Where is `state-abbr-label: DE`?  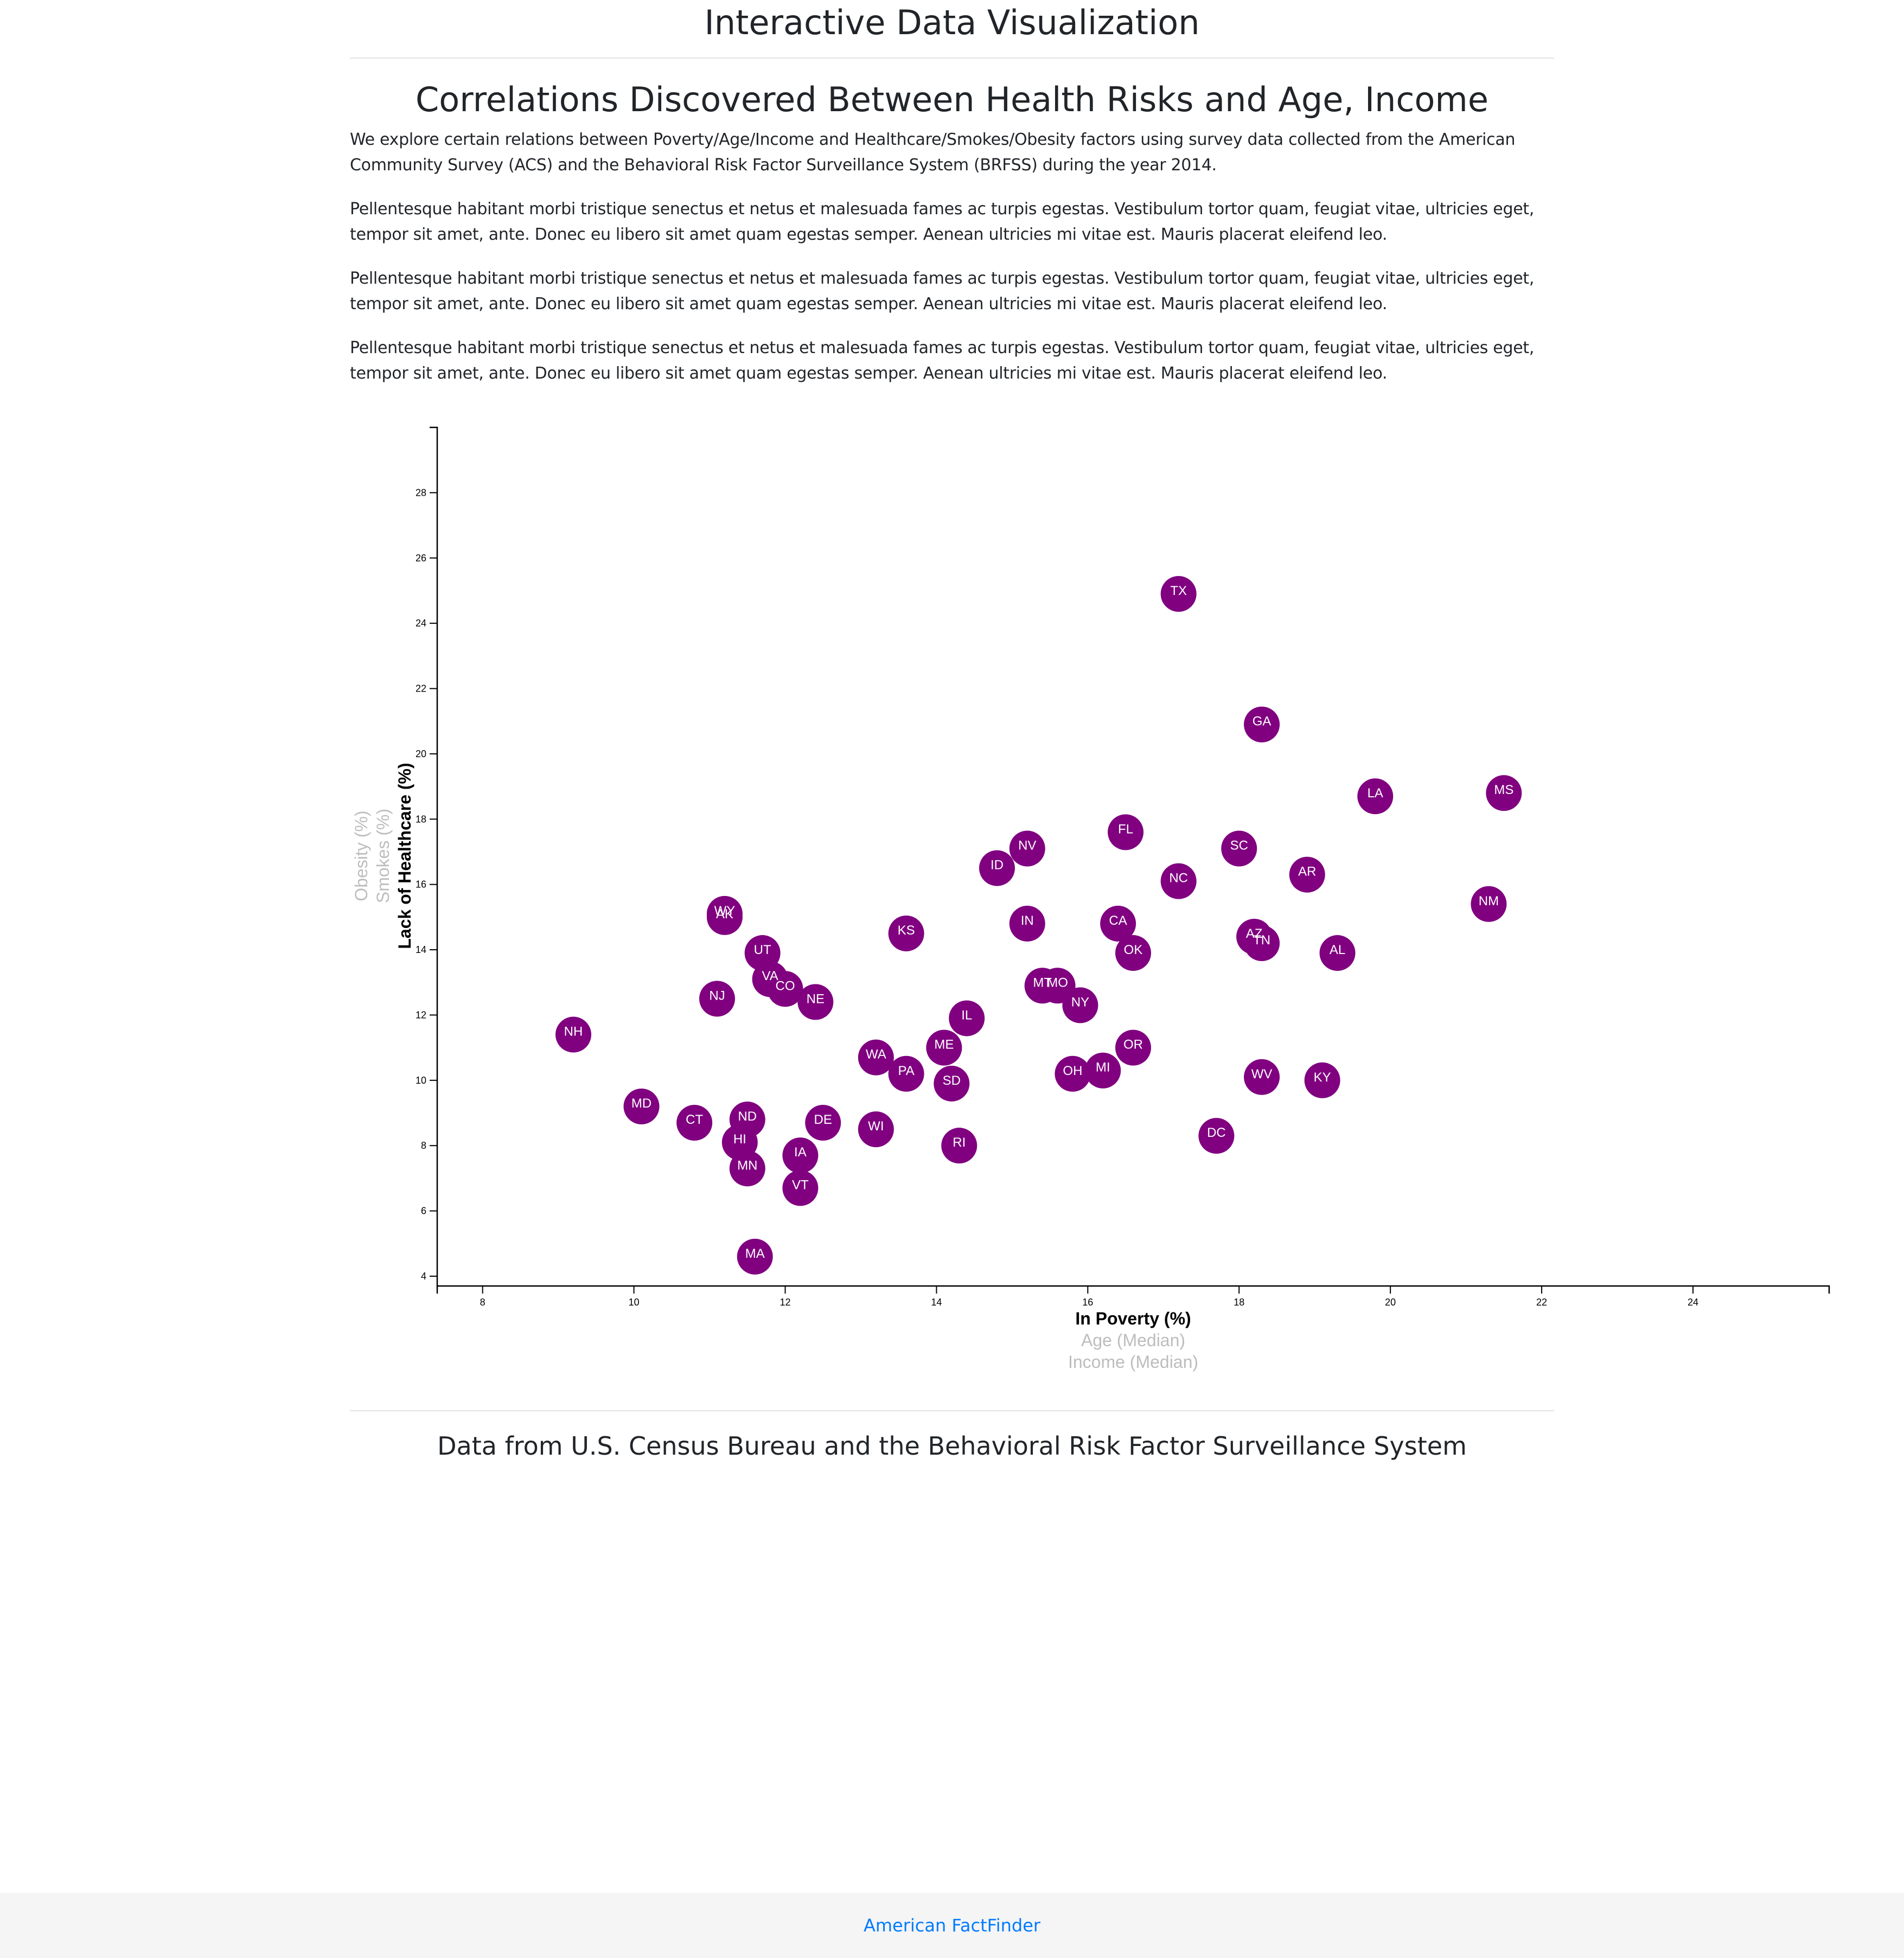 state-abbr-label: DE is located at coordinates (823, 1119).